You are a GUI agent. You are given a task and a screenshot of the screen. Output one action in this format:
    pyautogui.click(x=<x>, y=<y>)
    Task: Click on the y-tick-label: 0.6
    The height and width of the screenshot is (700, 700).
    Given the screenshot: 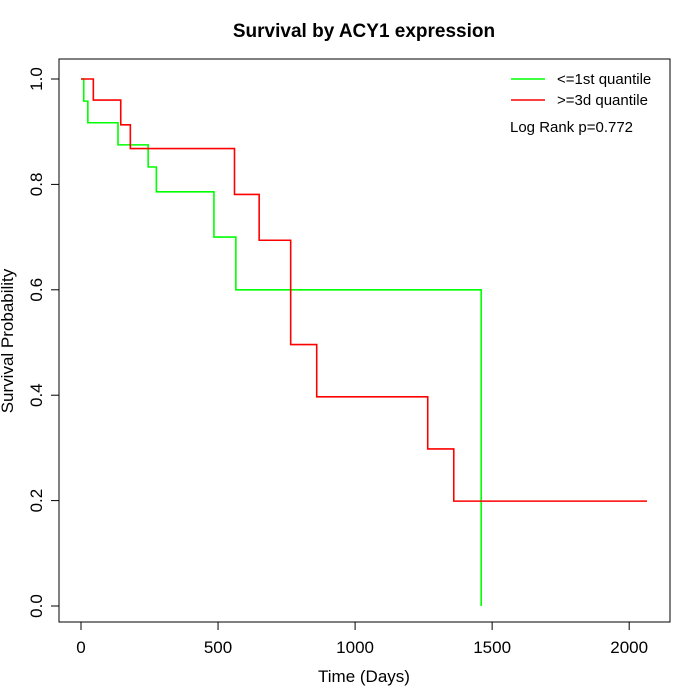 What is the action you would take?
    pyautogui.click(x=36, y=290)
    